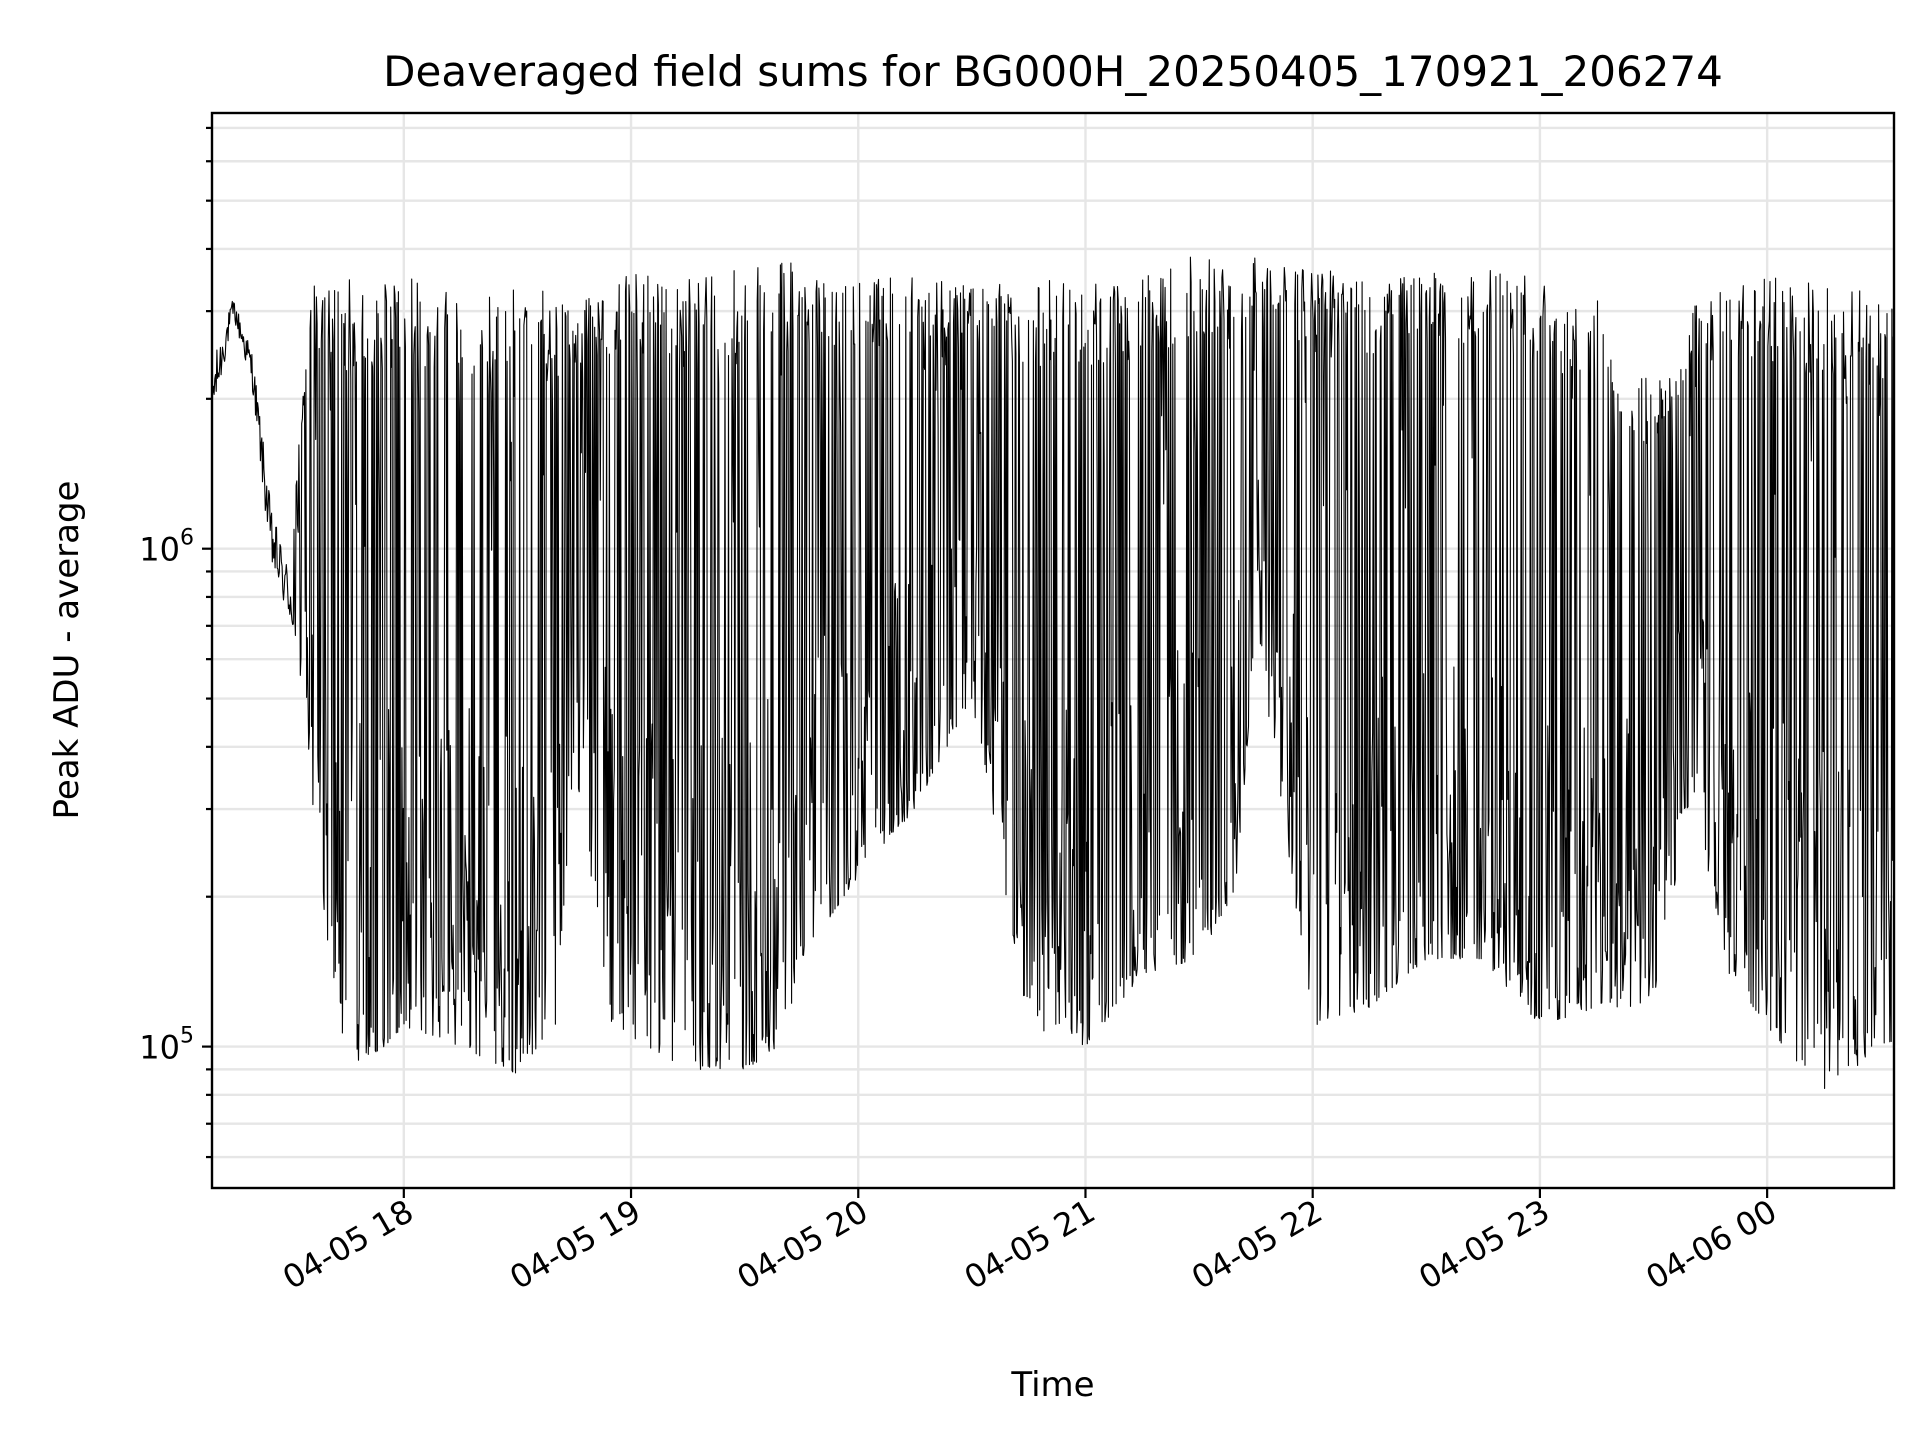 The image size is (1920, 1440). I want to click on x-tick-label: 04-06 00, so click(1712, 1244).